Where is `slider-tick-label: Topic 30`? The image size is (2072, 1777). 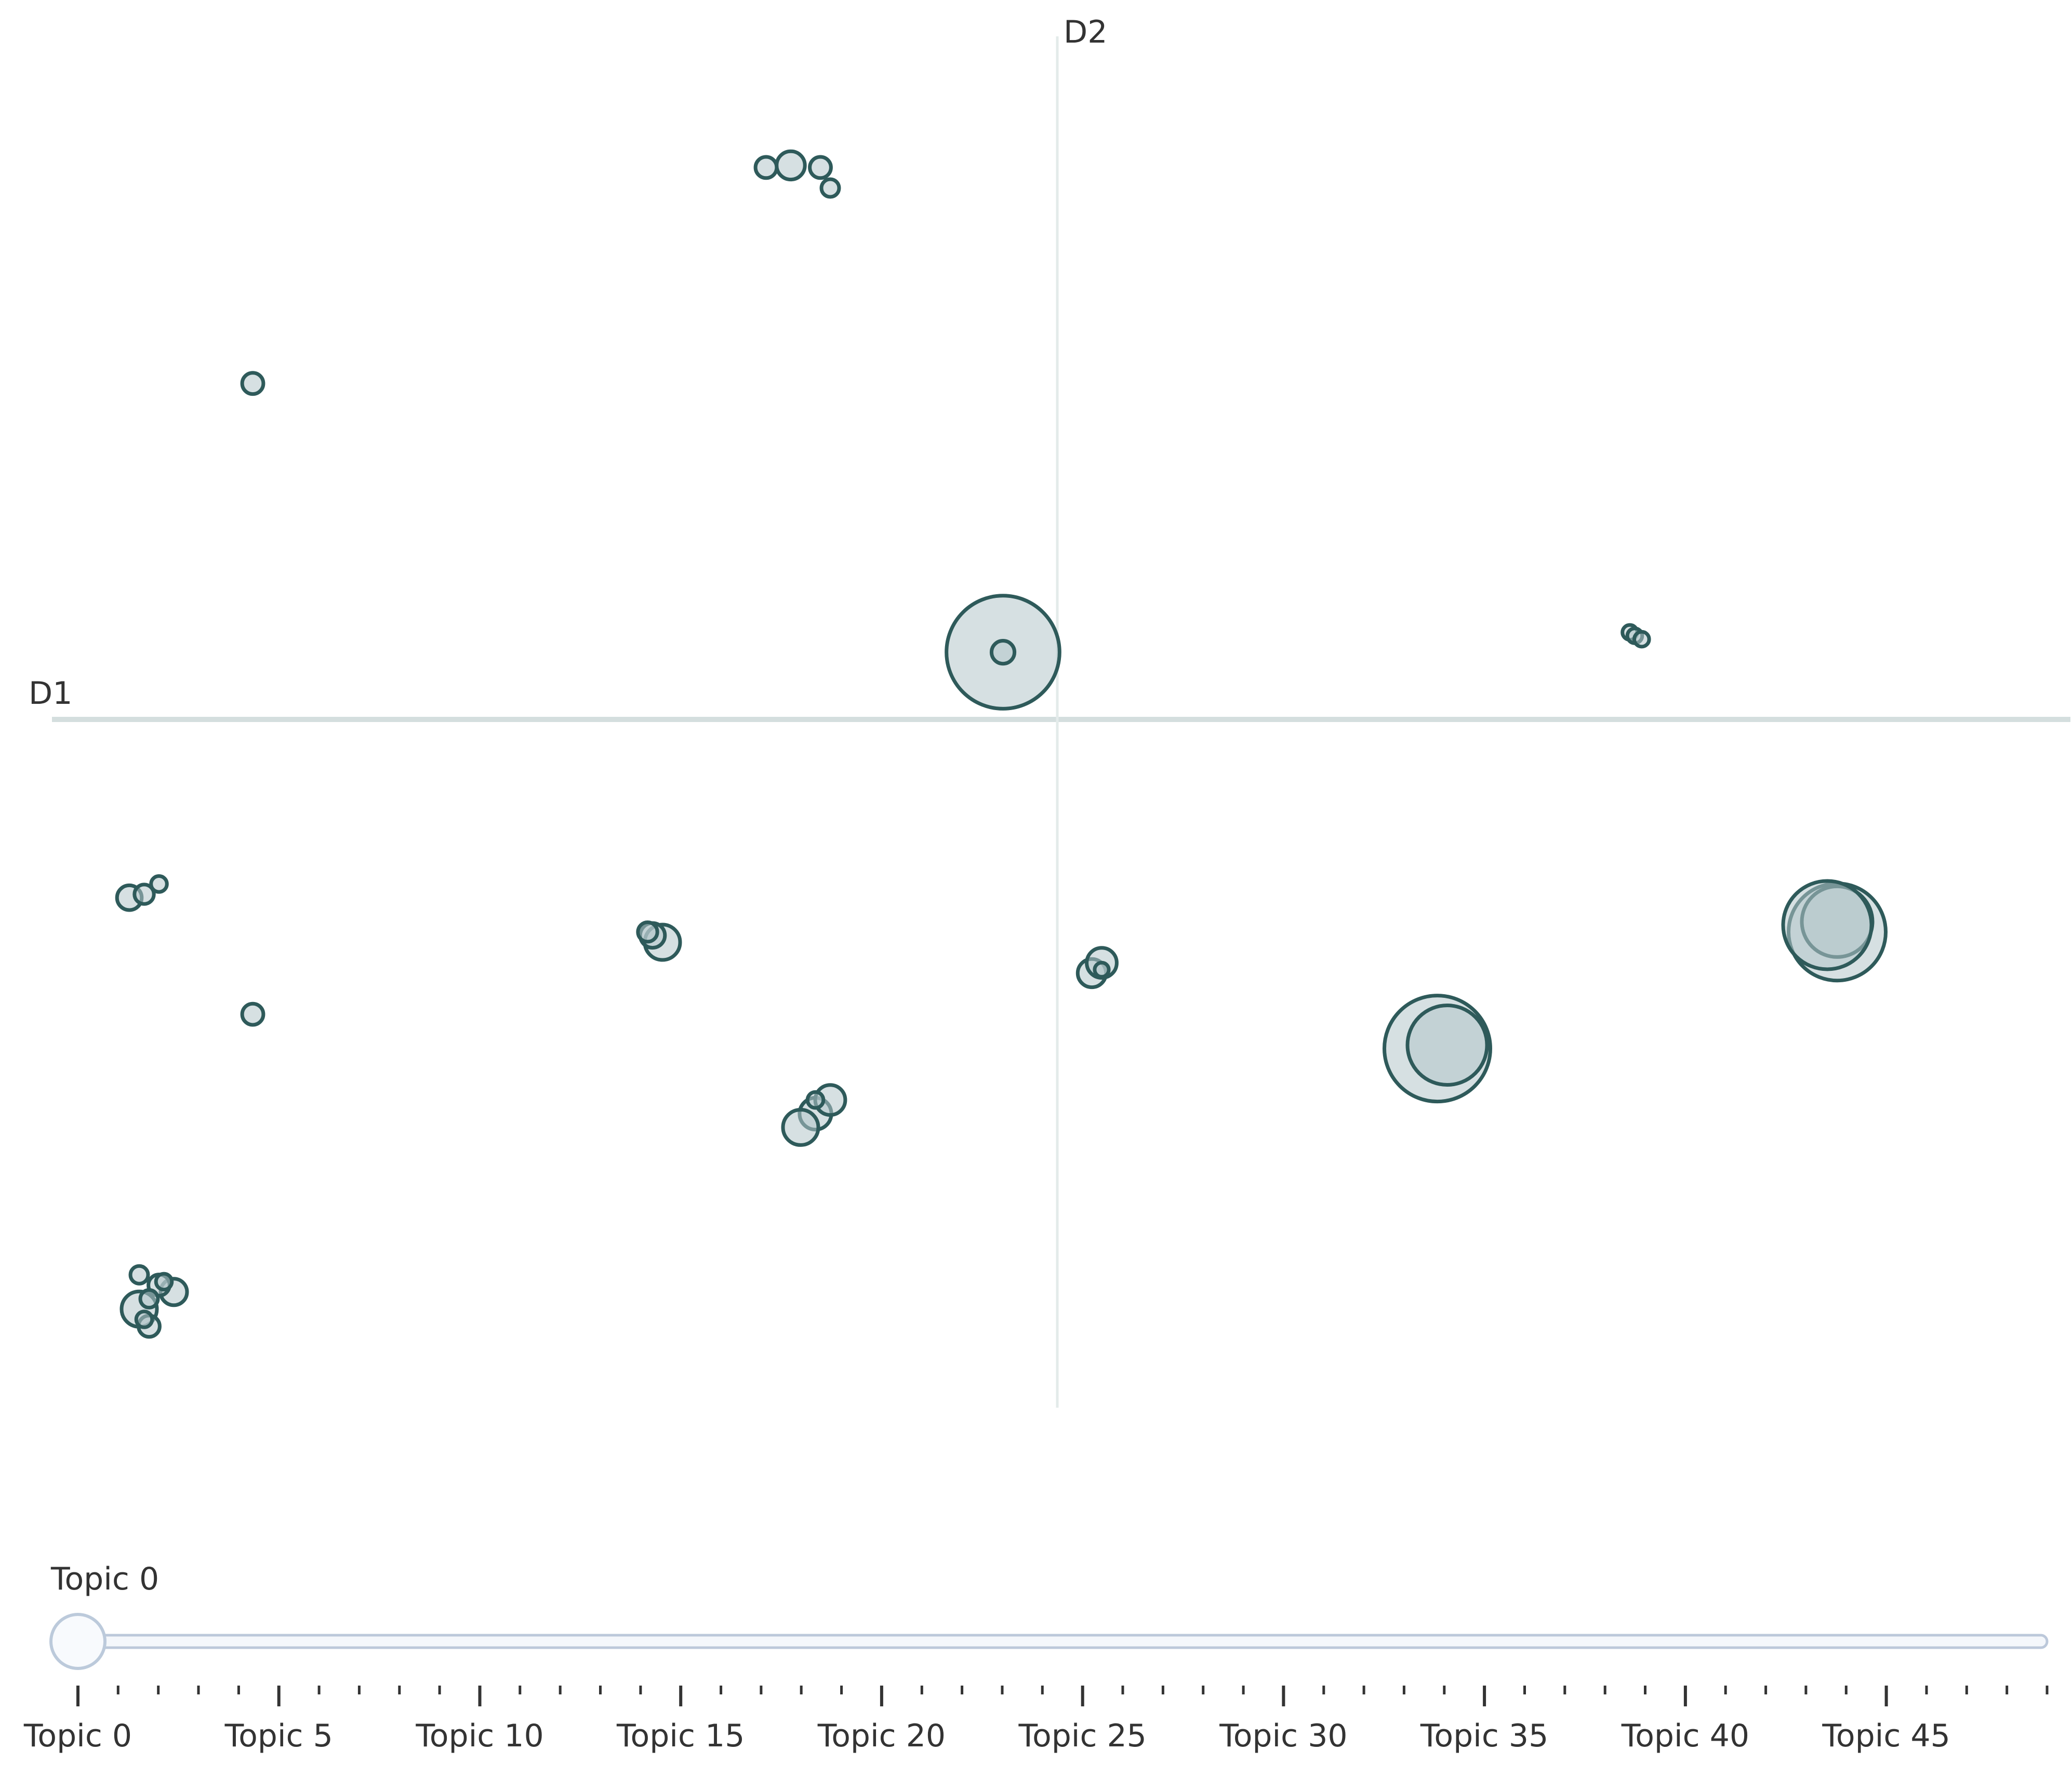
slider-tick-label: Topic 30 is located at coordinates (1283, 1736).